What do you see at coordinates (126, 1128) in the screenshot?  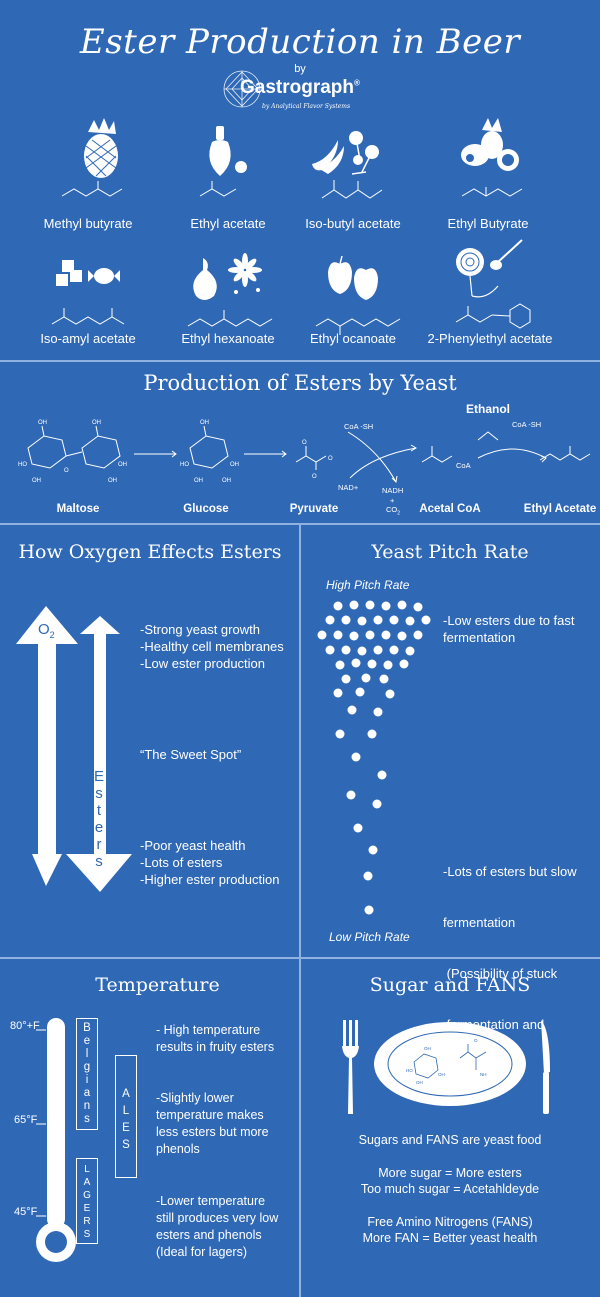 I see `ales-letter: E` at bounding box center [126, 1128].